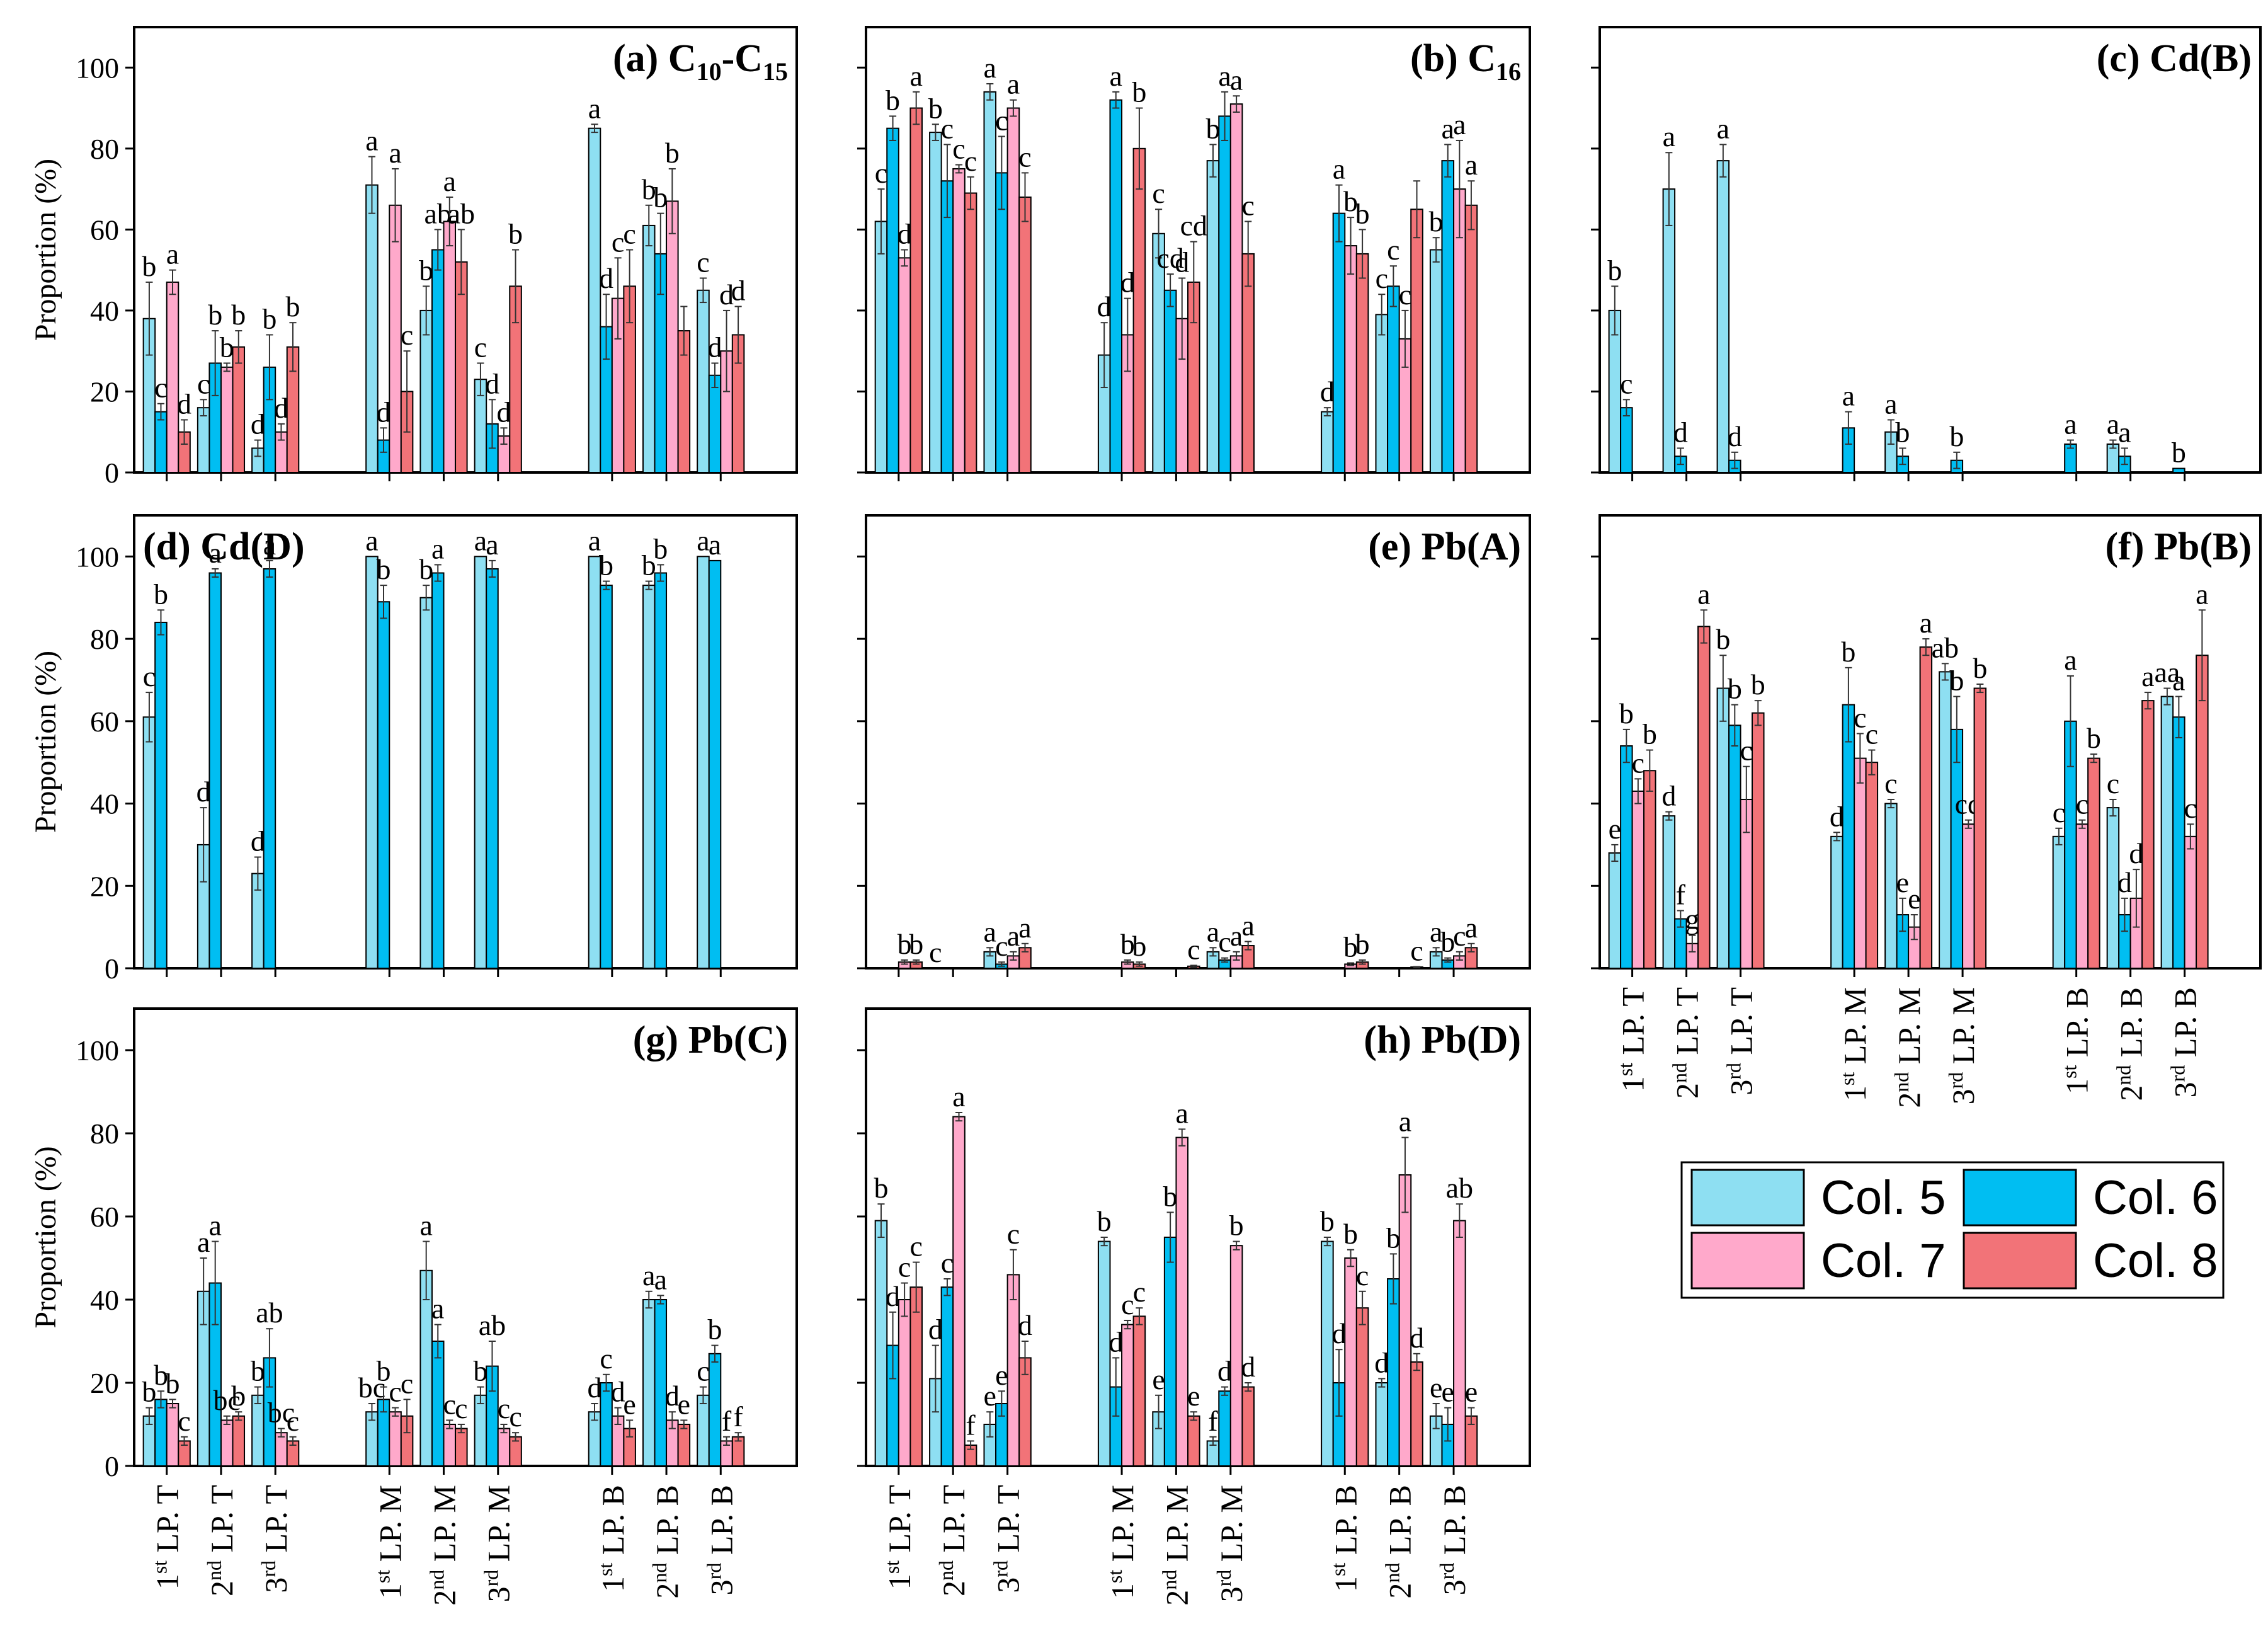 The width and height of the screenshot is (2268, 1631). Describe the element at coordinates (2167, 672) in the screenshot. I see `significance-letter: aa` at that location.